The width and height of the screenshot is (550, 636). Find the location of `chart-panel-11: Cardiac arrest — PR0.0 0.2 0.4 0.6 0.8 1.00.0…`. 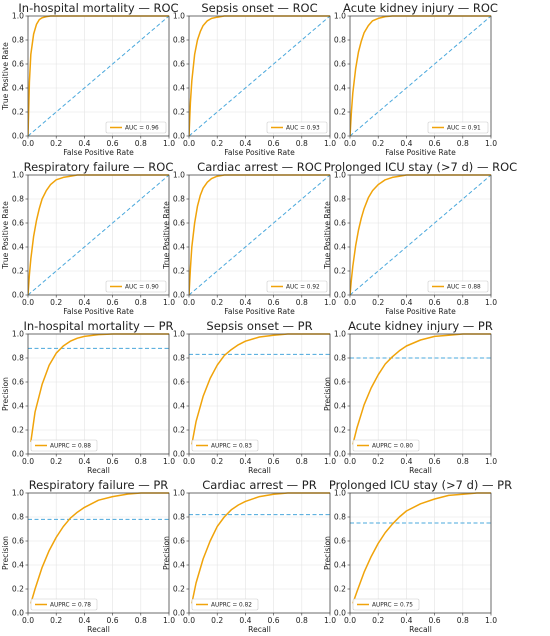

chart-panel-11: Cardiac arrest — PR0.0 0.2 0.4 0.6 0.8 1.00.0… is located at coordinates (249, 556).